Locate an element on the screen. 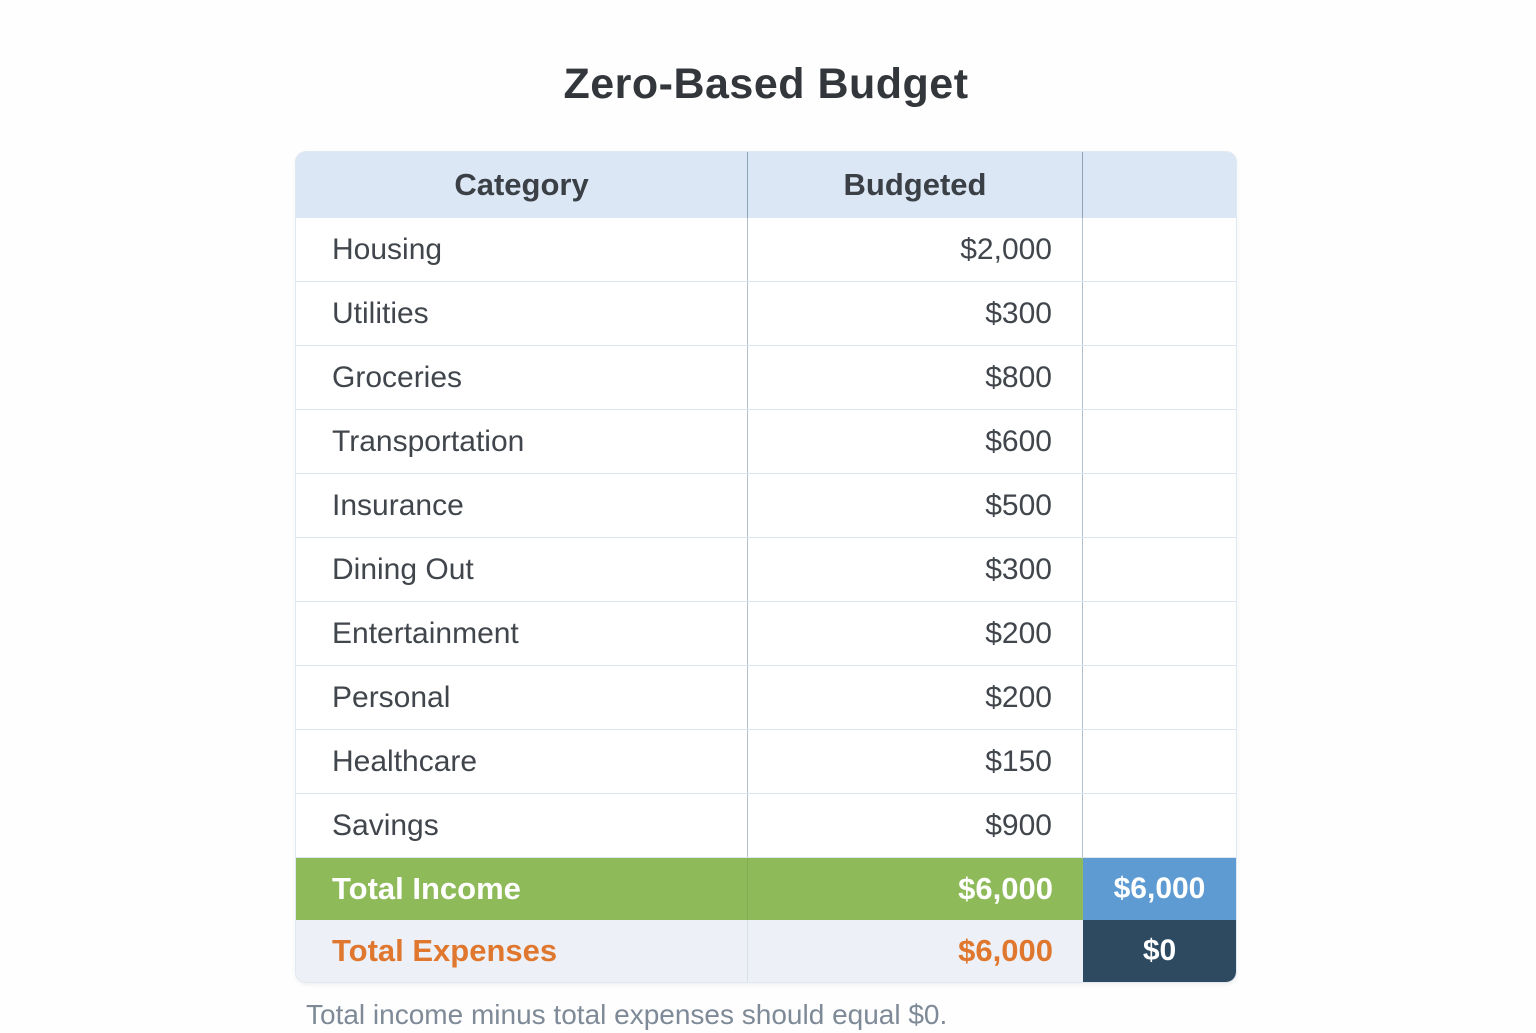 Image resolution: width=1536 pixels, height=1033 pixels. budgeted-value: $150 is located at coordinates (915, 761).